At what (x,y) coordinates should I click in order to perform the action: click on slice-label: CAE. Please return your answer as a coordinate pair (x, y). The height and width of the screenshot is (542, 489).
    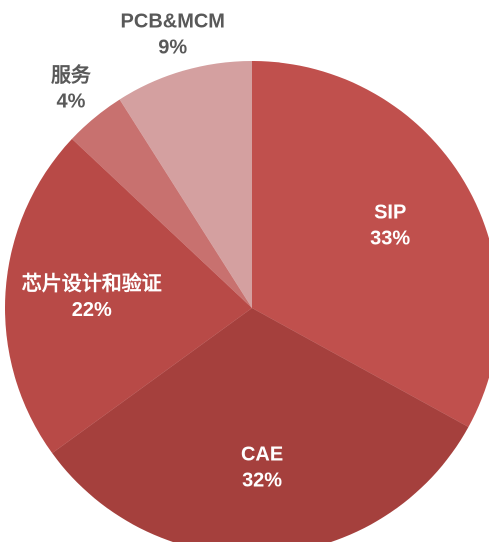
    Looking at the image, I should click on (262, 455).